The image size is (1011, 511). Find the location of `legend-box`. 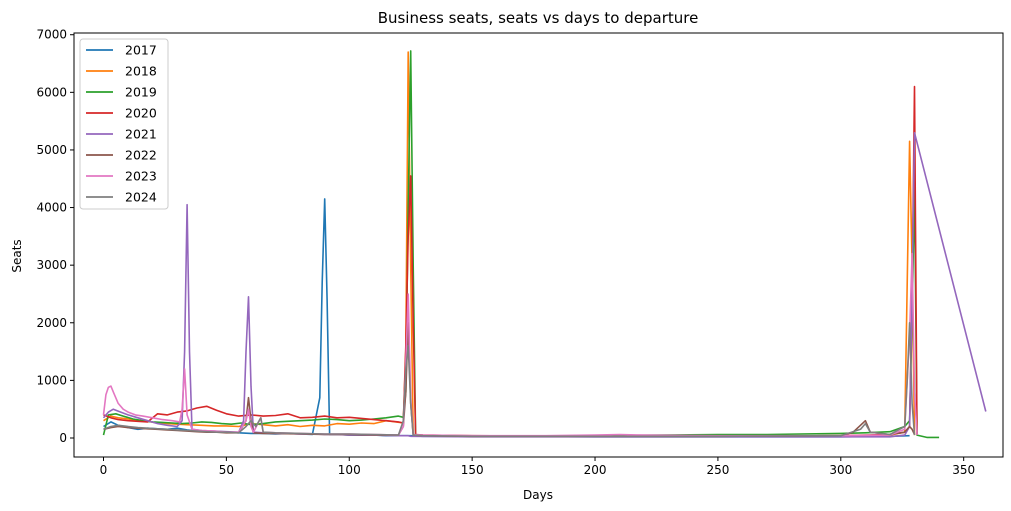

legend-box is located at coordinates (124, 124).